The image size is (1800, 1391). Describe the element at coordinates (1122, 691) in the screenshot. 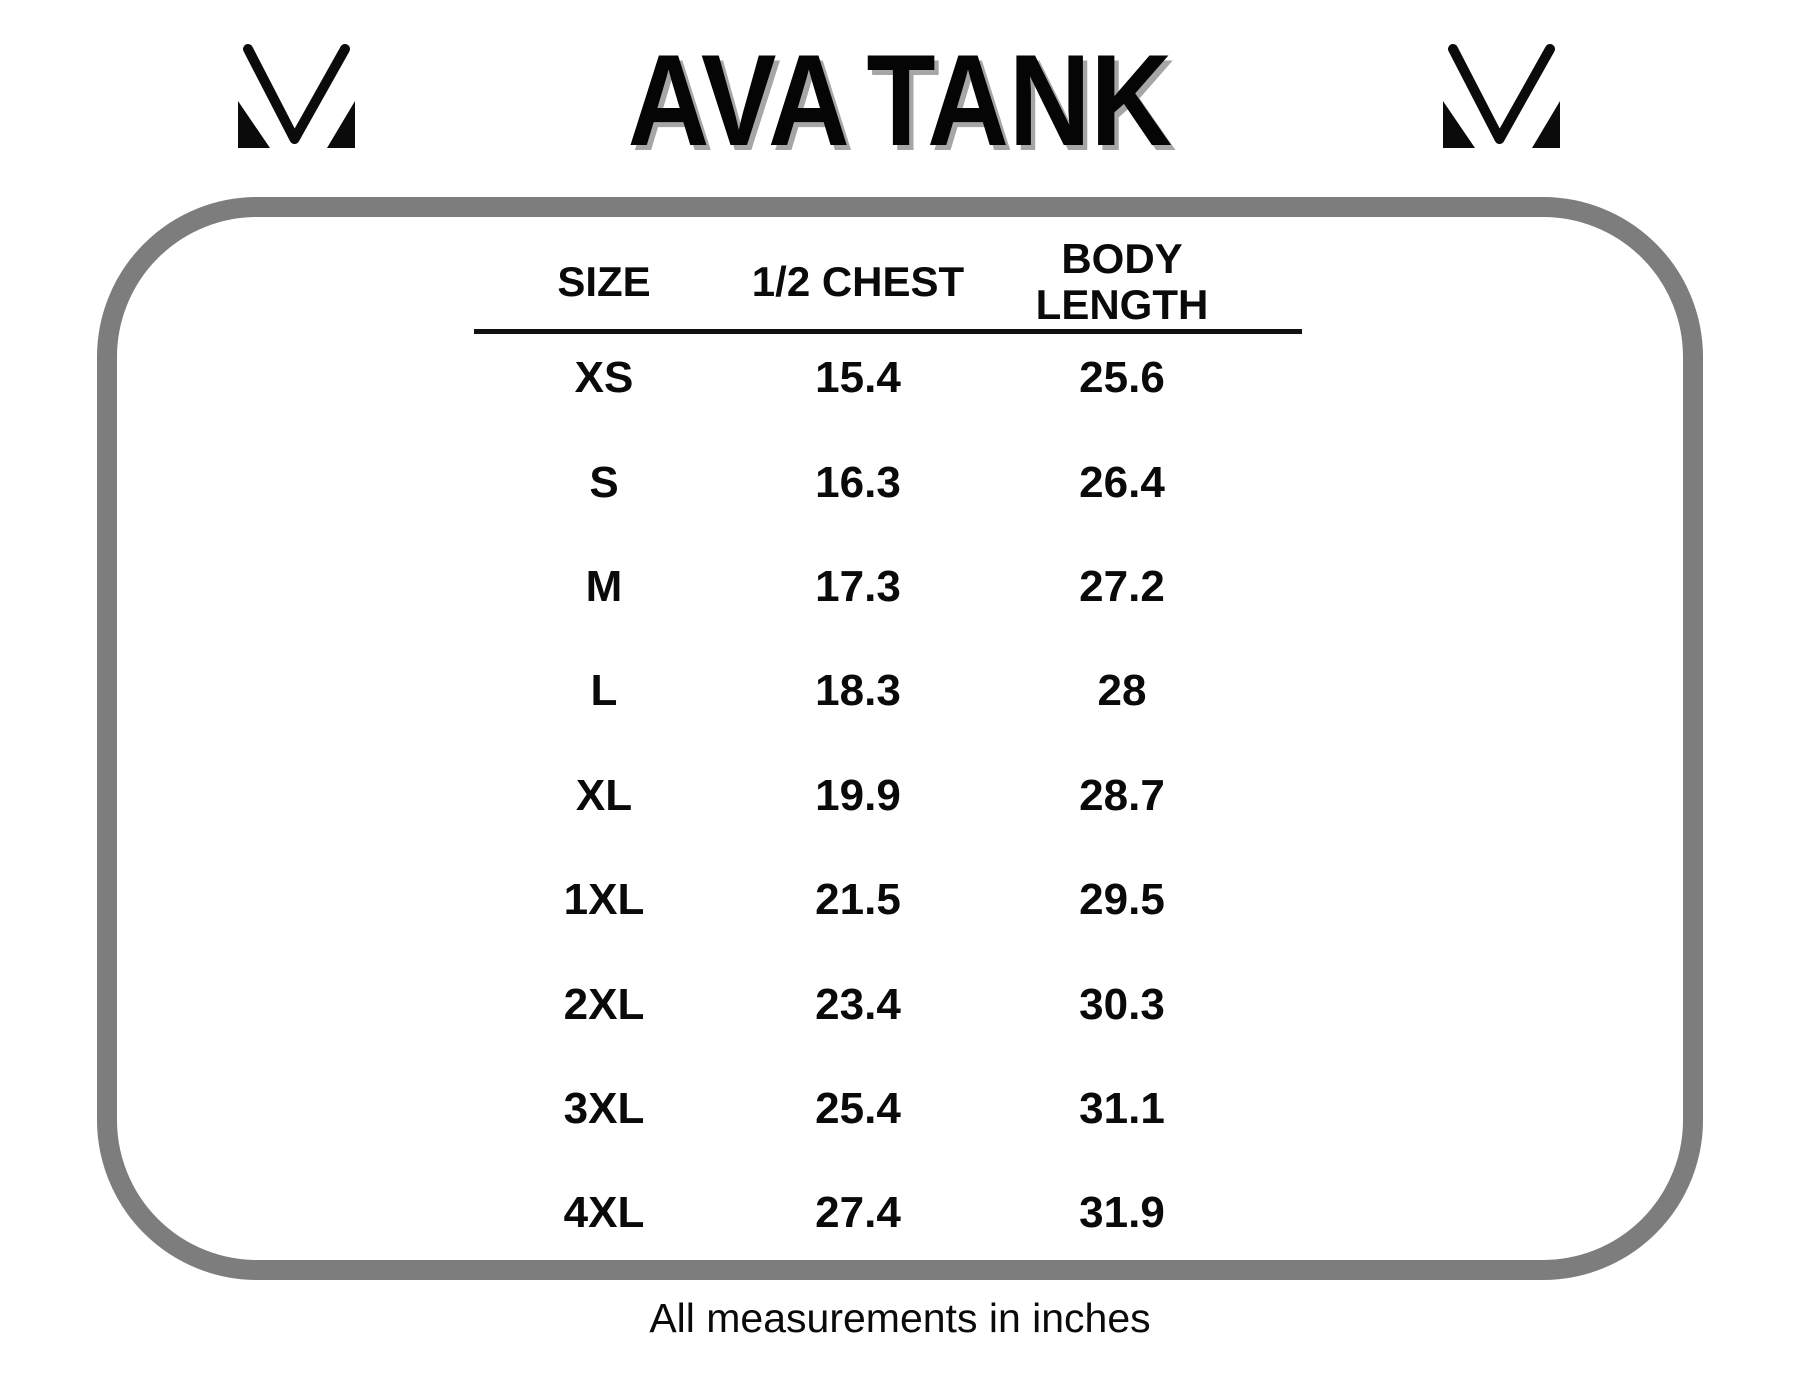

I see `cell-body: 28` at that location.